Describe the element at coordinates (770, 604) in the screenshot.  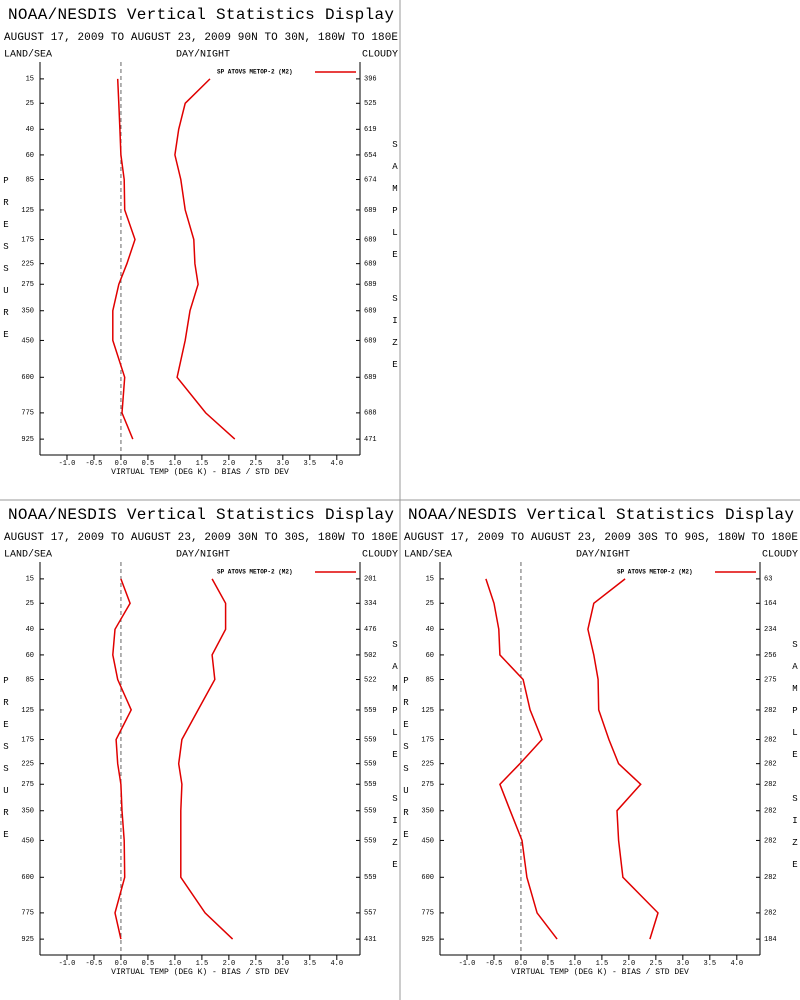
I see `sample-size-label: 164` at that location.